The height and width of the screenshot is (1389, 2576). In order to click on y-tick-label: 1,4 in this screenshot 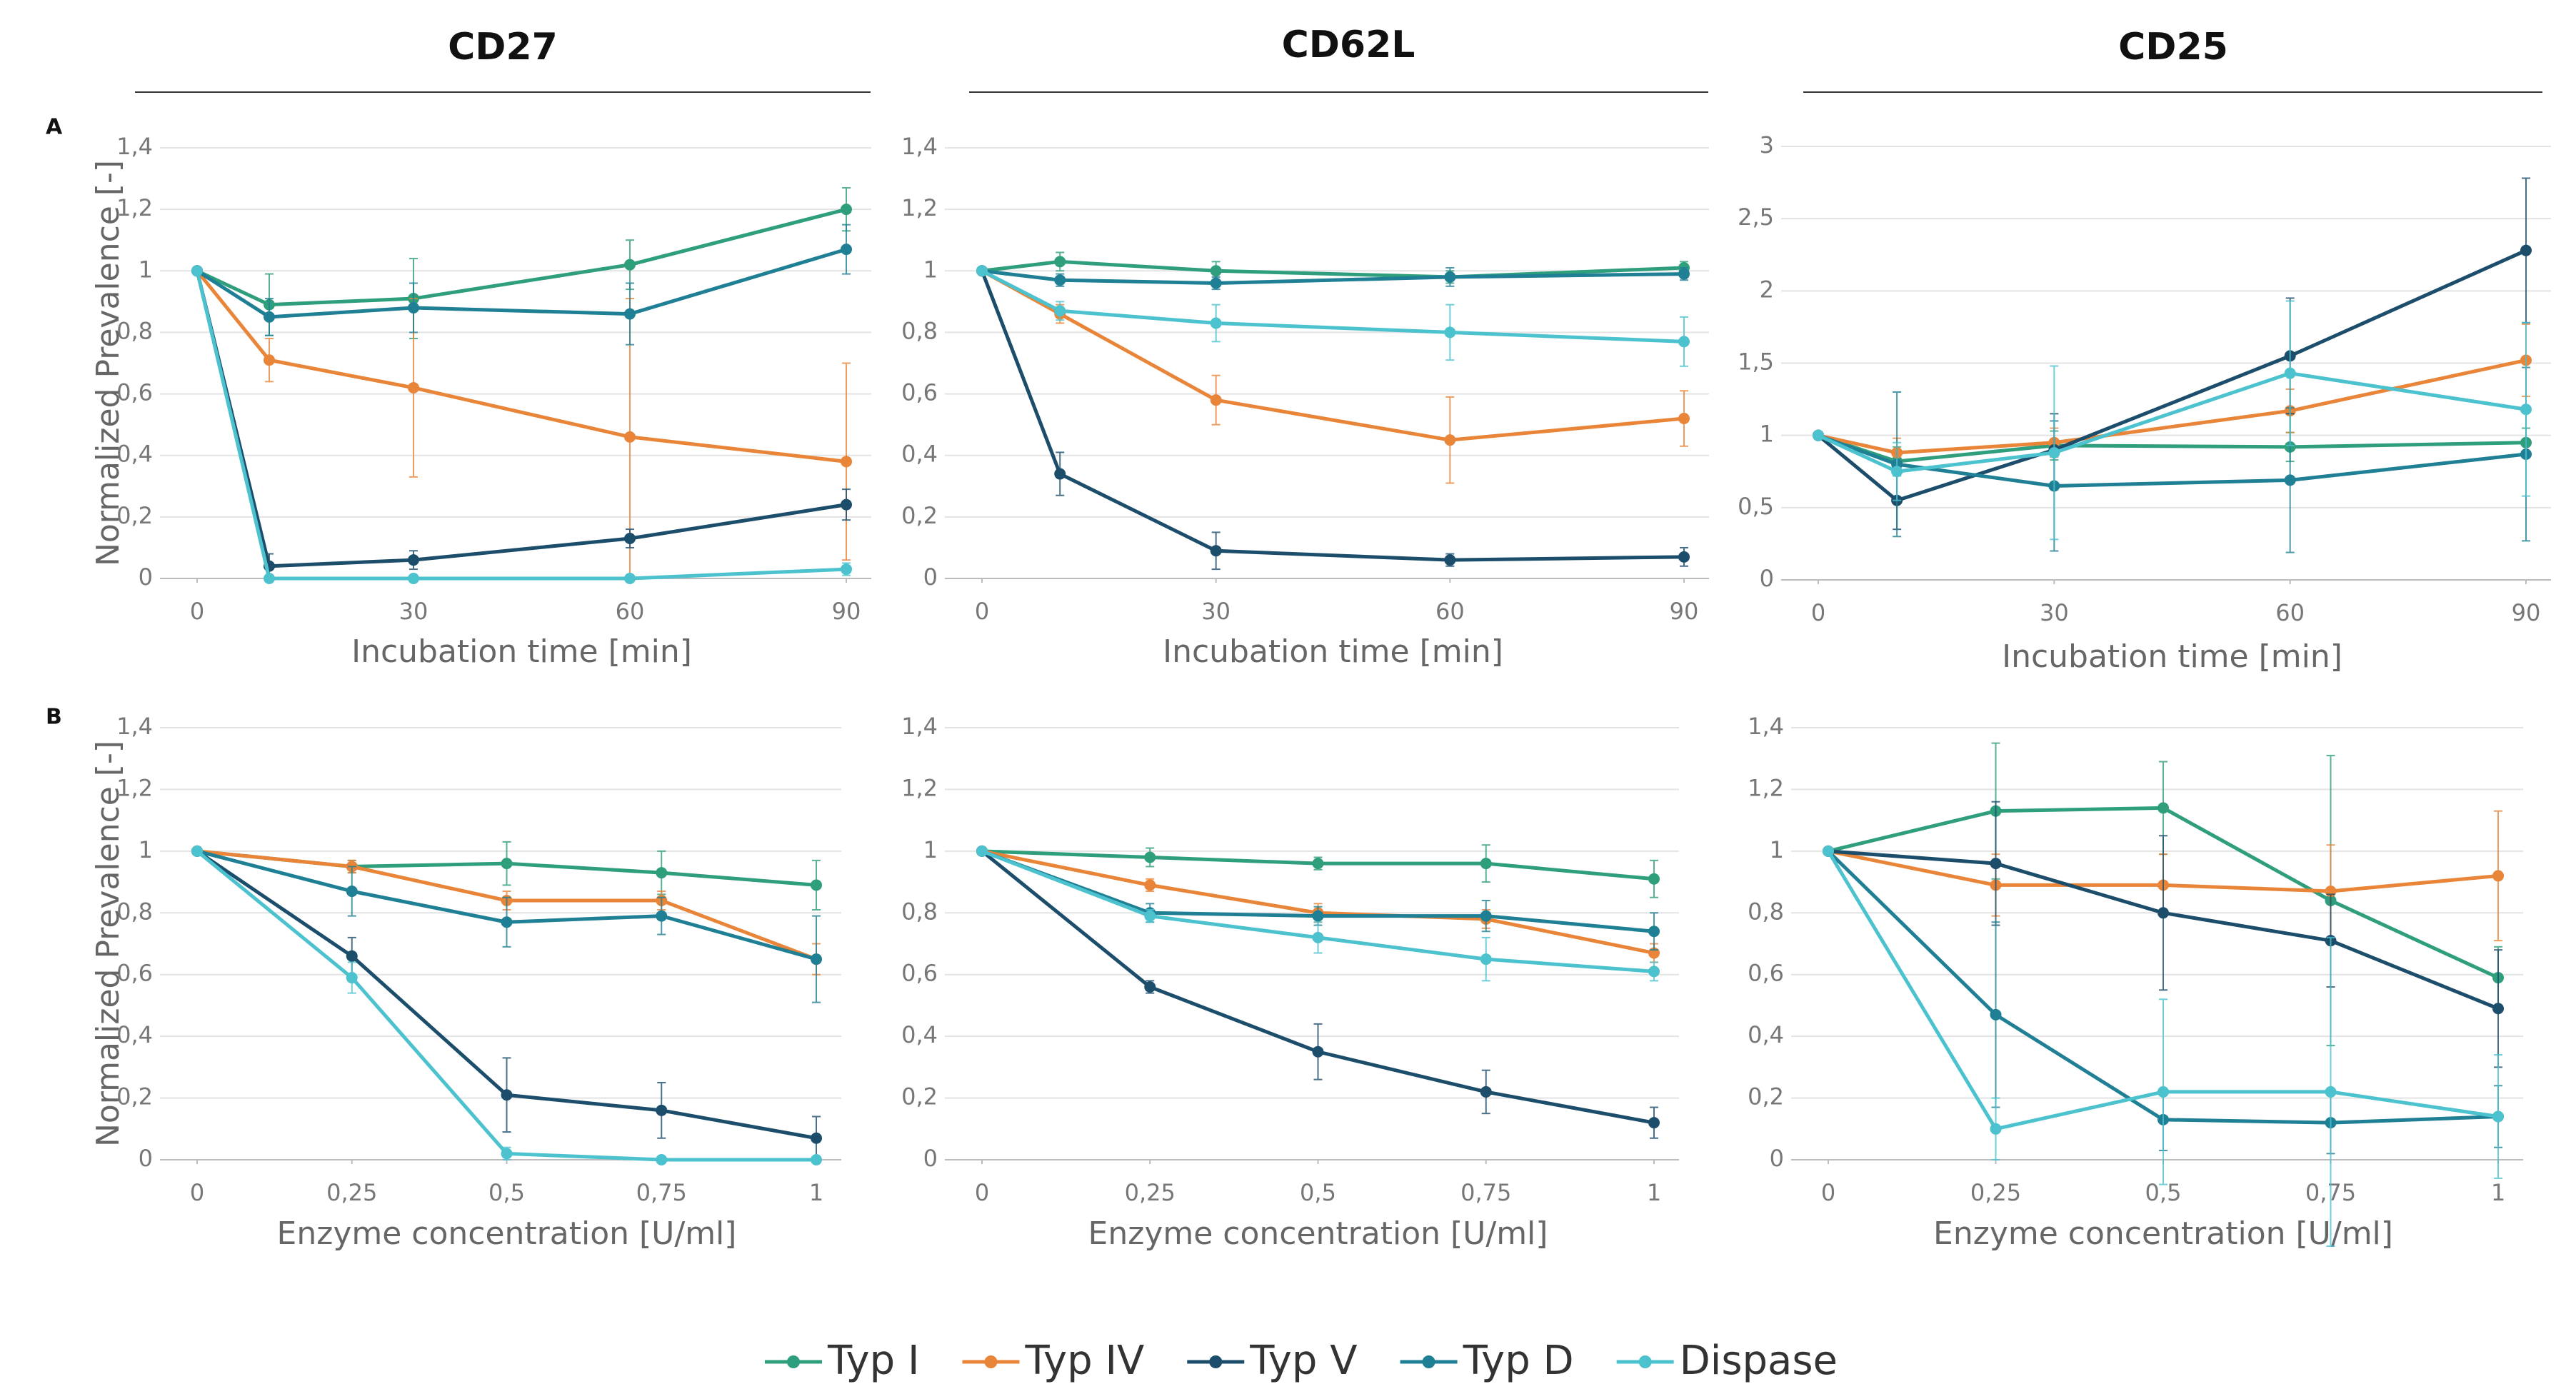, I will do `click(134, 146)`.